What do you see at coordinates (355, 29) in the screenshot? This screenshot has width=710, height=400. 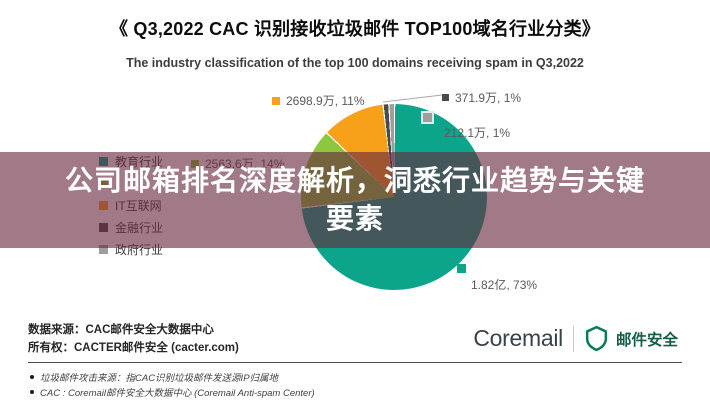 I see `page-title: 《 Q3,2022 CAC 识别接收垃圾邮件 TOP100域名行业分类》` at bounding box center [355, 29].